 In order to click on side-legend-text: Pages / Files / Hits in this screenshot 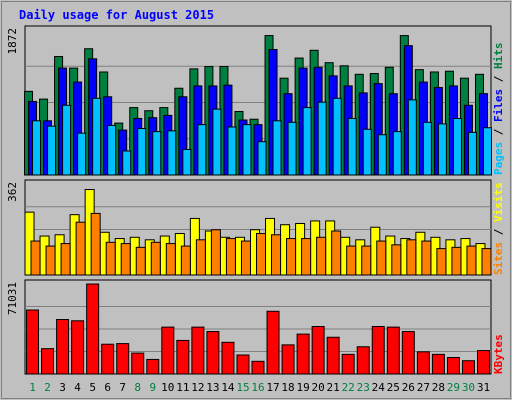, I will do `click(498, 109)`.